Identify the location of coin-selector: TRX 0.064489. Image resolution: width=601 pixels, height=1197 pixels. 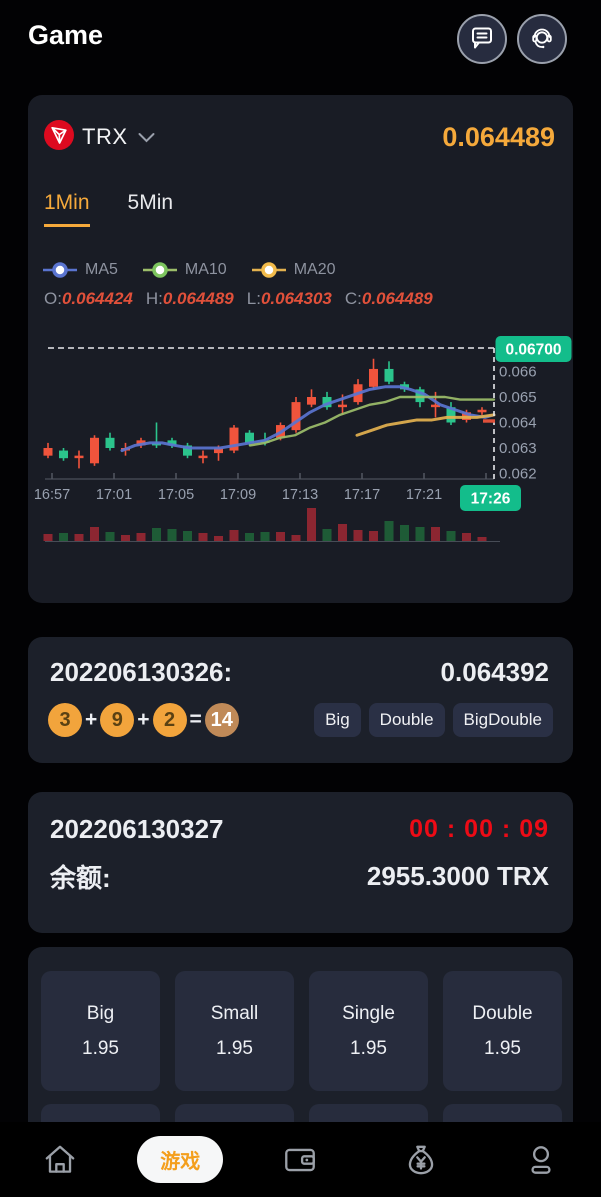
(299, 137).